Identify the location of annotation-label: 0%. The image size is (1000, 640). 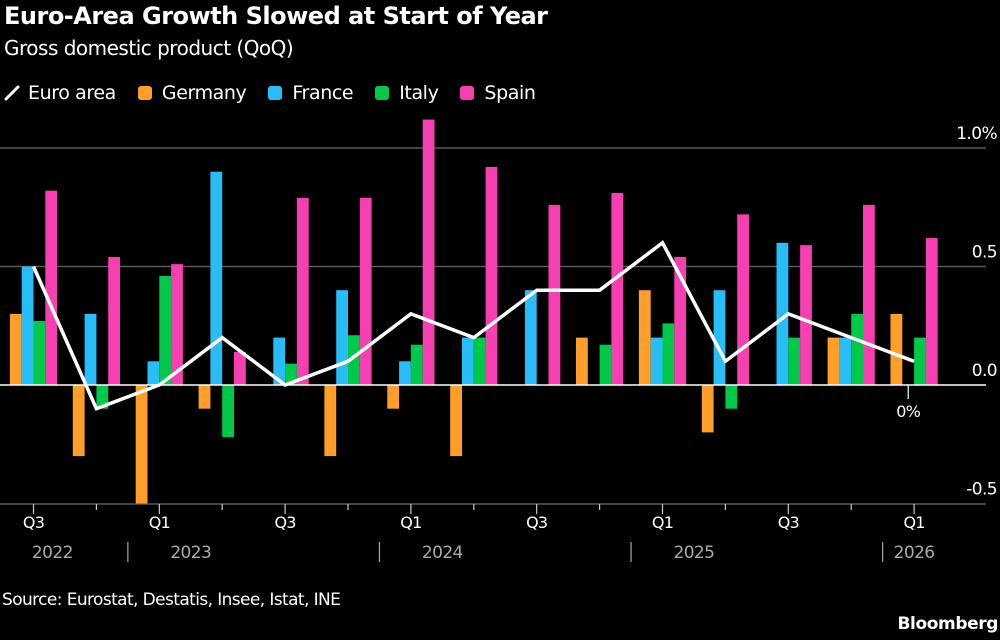
(908, 411).